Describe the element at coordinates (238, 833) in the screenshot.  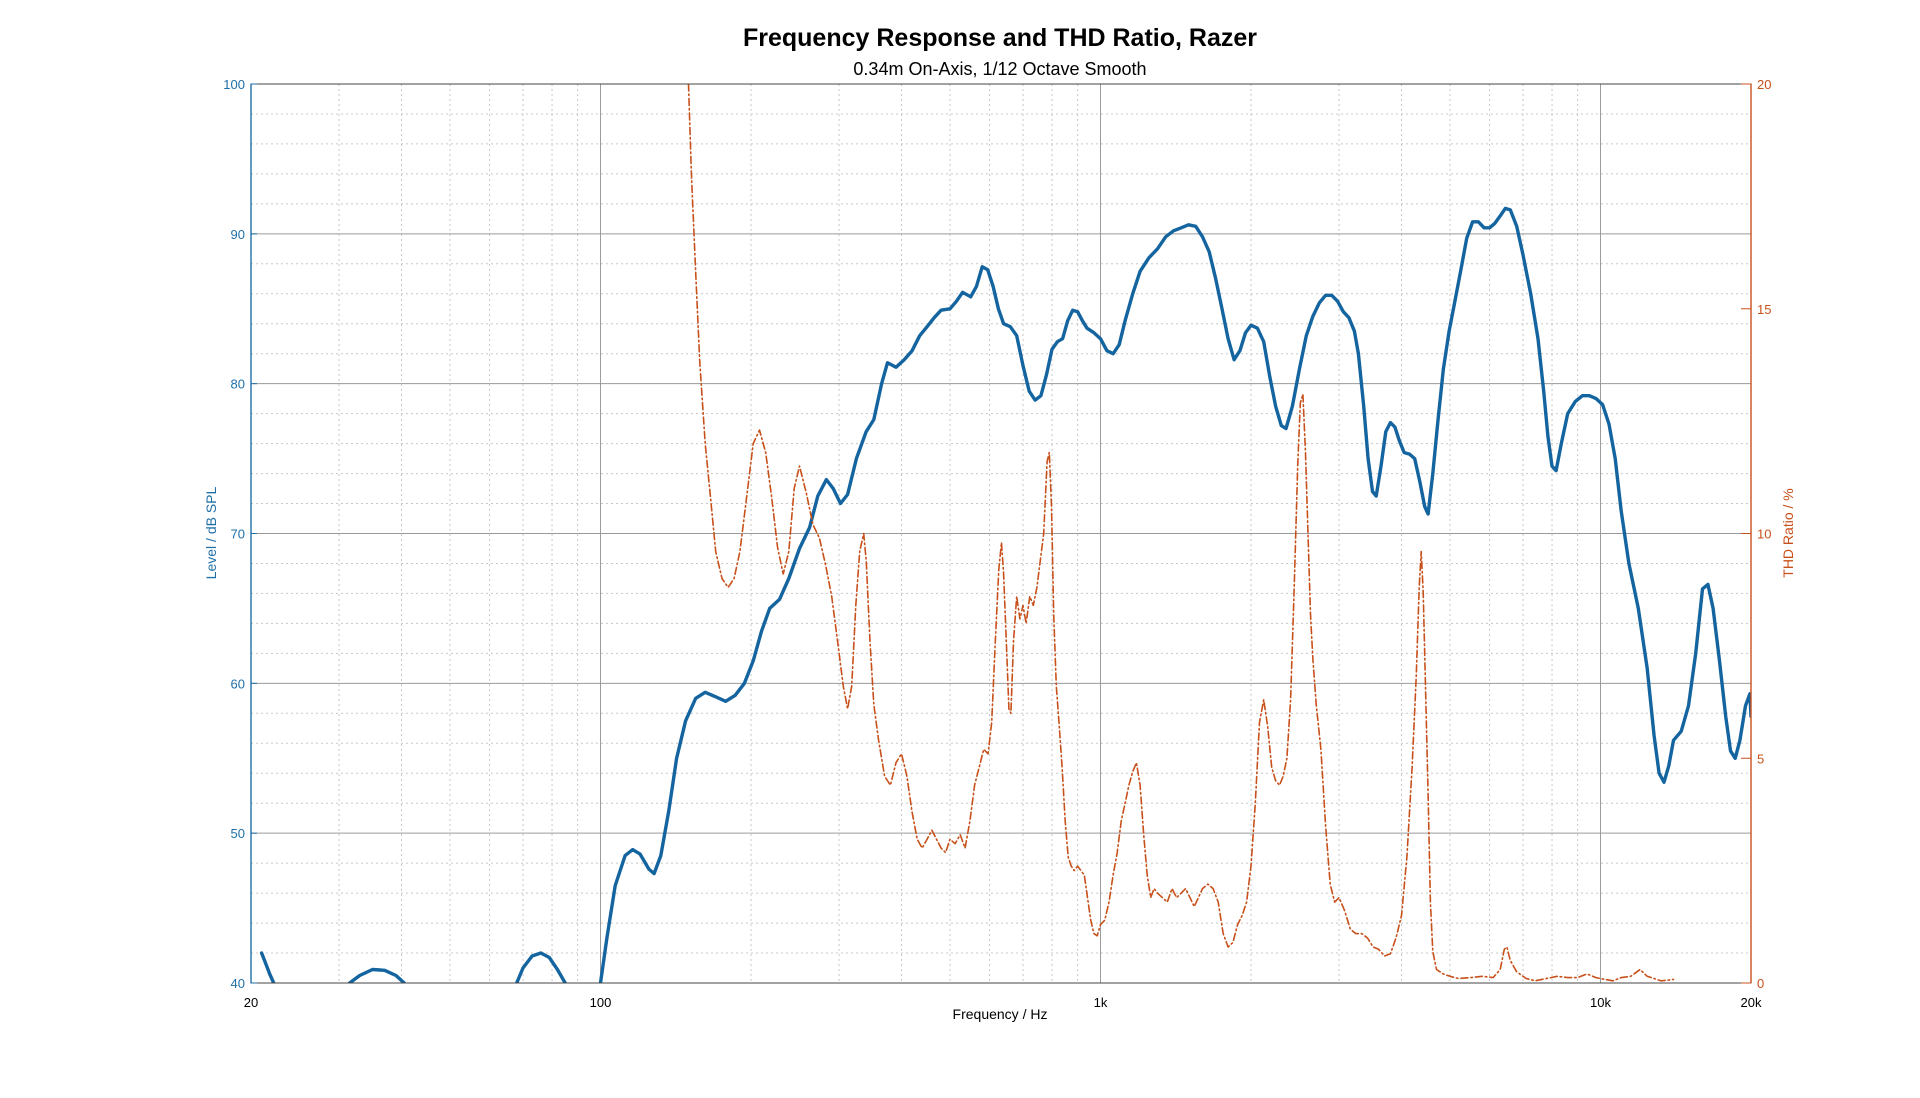
I see `y-tick-label-left: 50` at that location.